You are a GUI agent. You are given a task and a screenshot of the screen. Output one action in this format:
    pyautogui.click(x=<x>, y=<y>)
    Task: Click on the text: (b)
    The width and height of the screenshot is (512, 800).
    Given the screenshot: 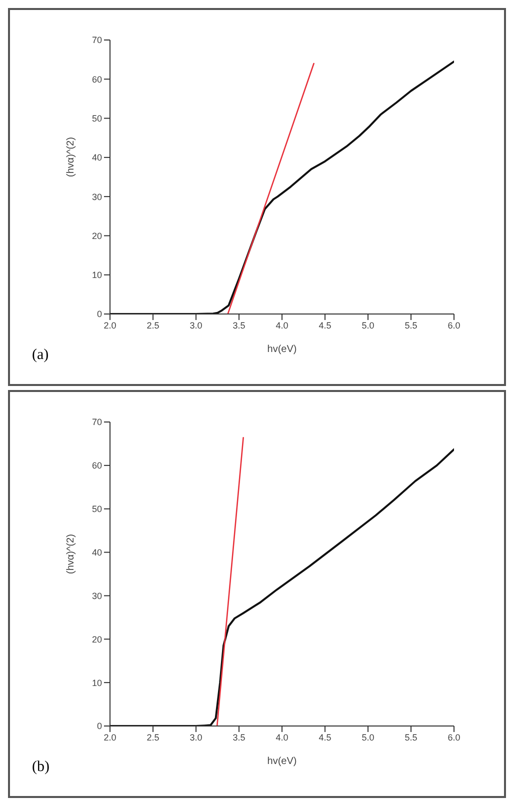 What is the action you would take?
    pyautogui.click(x=41, y=767)
    